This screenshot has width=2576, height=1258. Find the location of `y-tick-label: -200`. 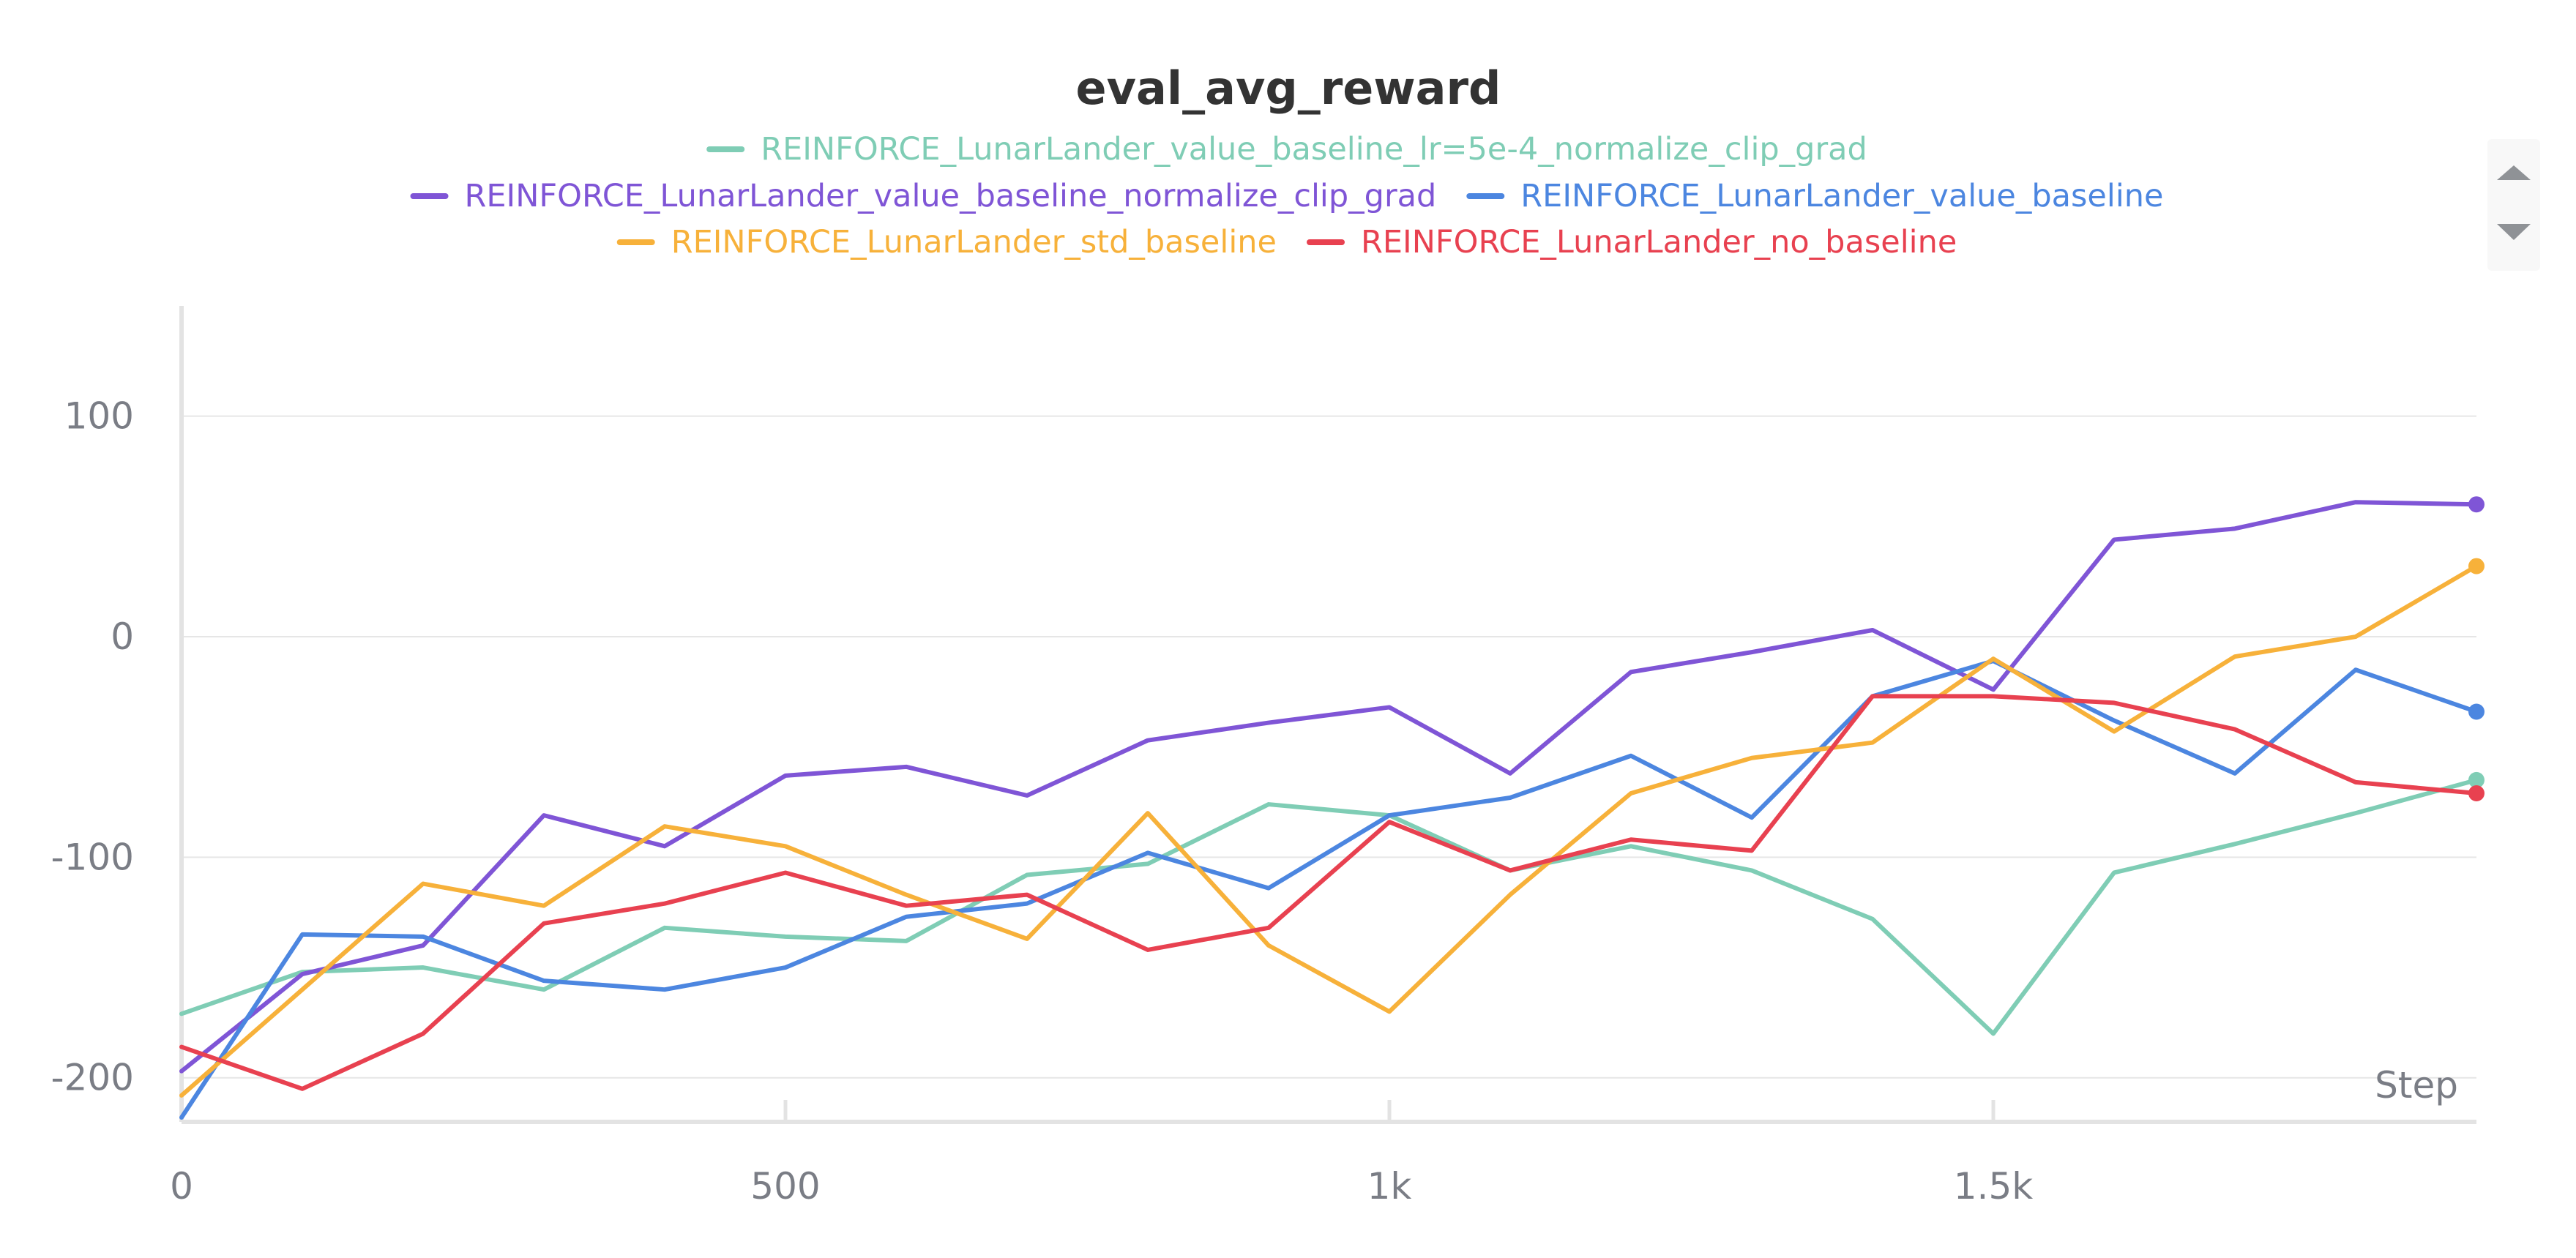

y-tick-label: -200 is located at coordinates (92, 1078).